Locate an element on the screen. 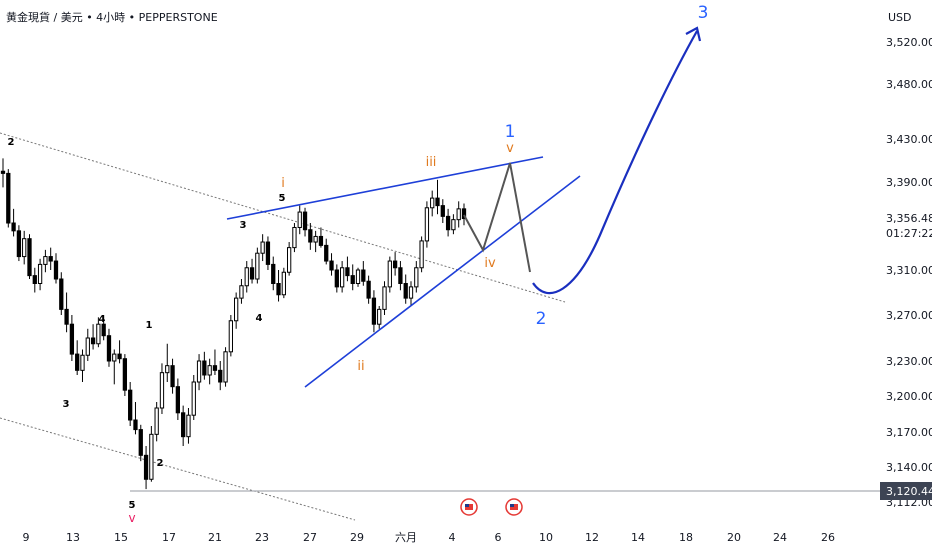  y-tick-label: 3,520.00 is located at coordinates (909, 42).